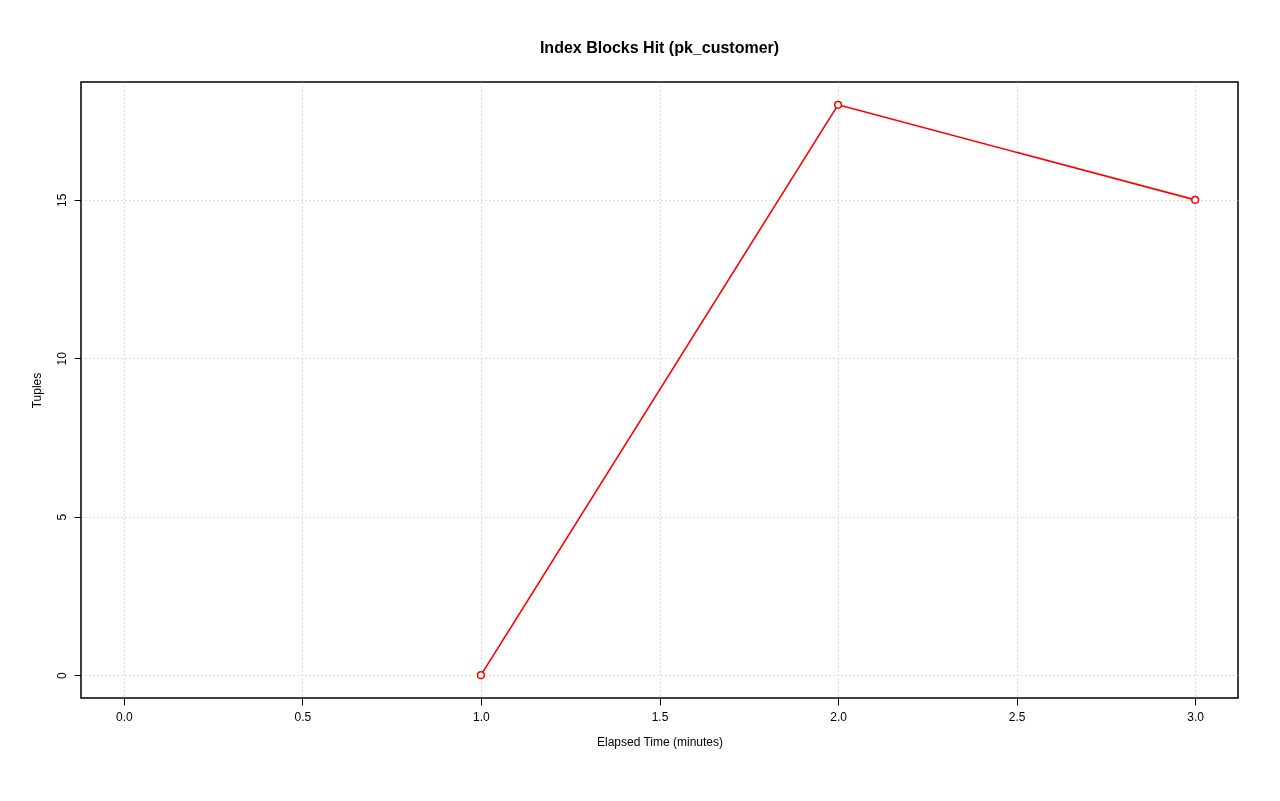 This screenshot has width=1280, height=801. Describe the element at coordinates (659, 47) in the screenshot. I see `chart-title: Index Blocks Hit (pk_customer)` at that location.